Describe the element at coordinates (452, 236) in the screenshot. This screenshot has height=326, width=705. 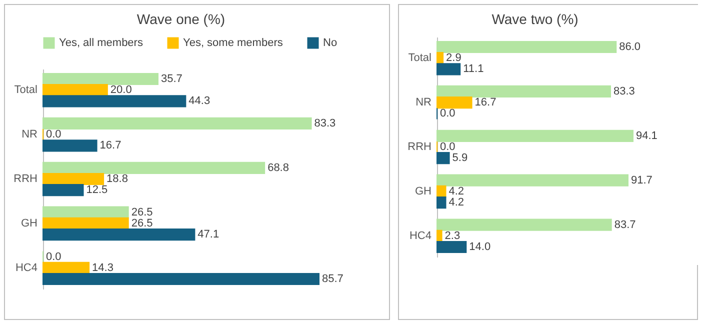
I see `data-label: 2.3` at that location.